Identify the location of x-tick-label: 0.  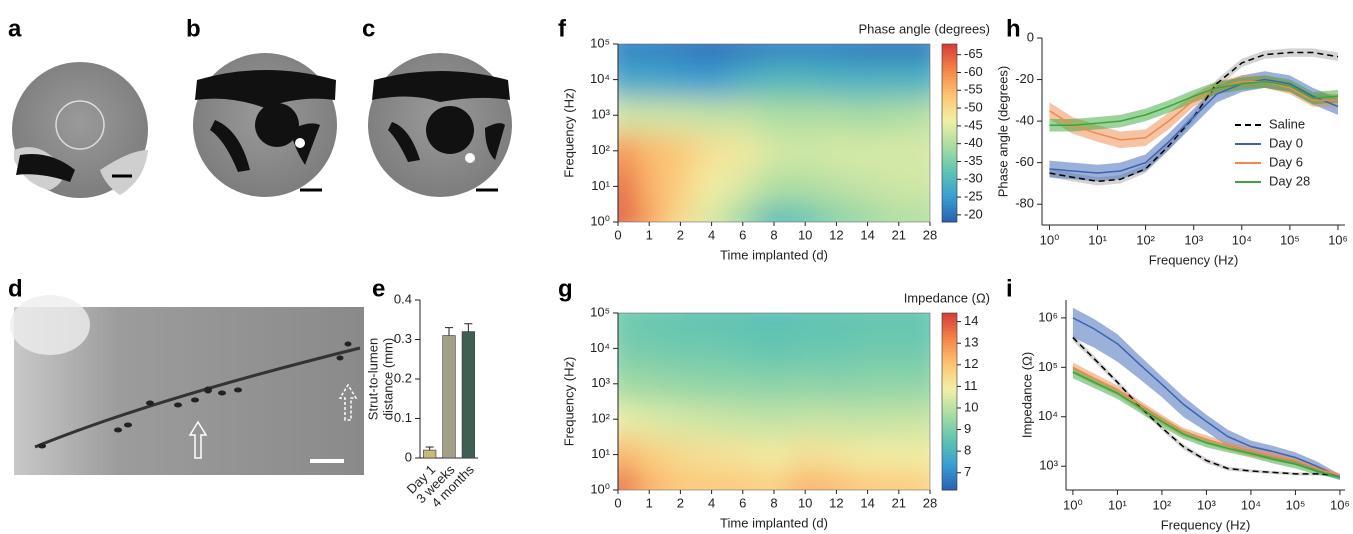
(617, 234).